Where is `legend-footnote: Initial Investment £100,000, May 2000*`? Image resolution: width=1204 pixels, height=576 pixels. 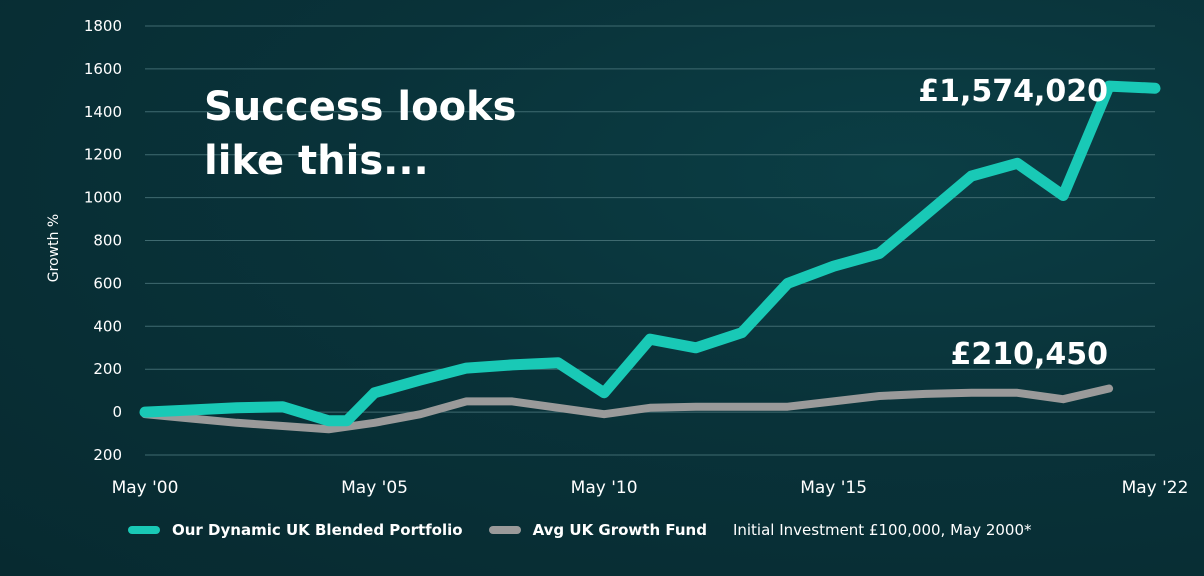 legend-footnote: Initial Investment £100,000, May 2000* is located at coordinates (882, 530).